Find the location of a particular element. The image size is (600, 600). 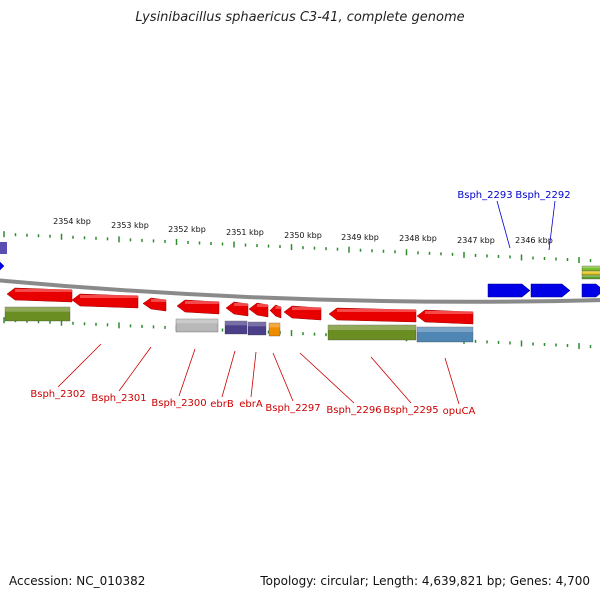

gene-label: Bsph_2293 is located at coordinates (484, 195).